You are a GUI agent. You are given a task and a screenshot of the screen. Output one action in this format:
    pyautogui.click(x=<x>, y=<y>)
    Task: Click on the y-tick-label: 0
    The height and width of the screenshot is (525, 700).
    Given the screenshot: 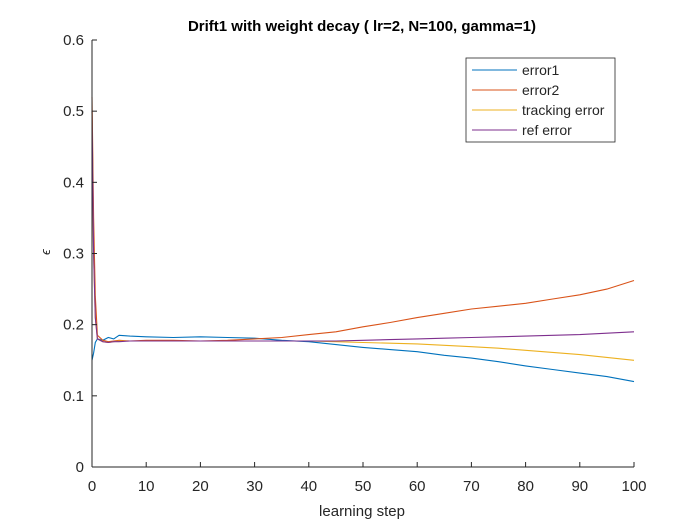 What is the action you would take?
    pyautogui.click(x=80, y=467)
    